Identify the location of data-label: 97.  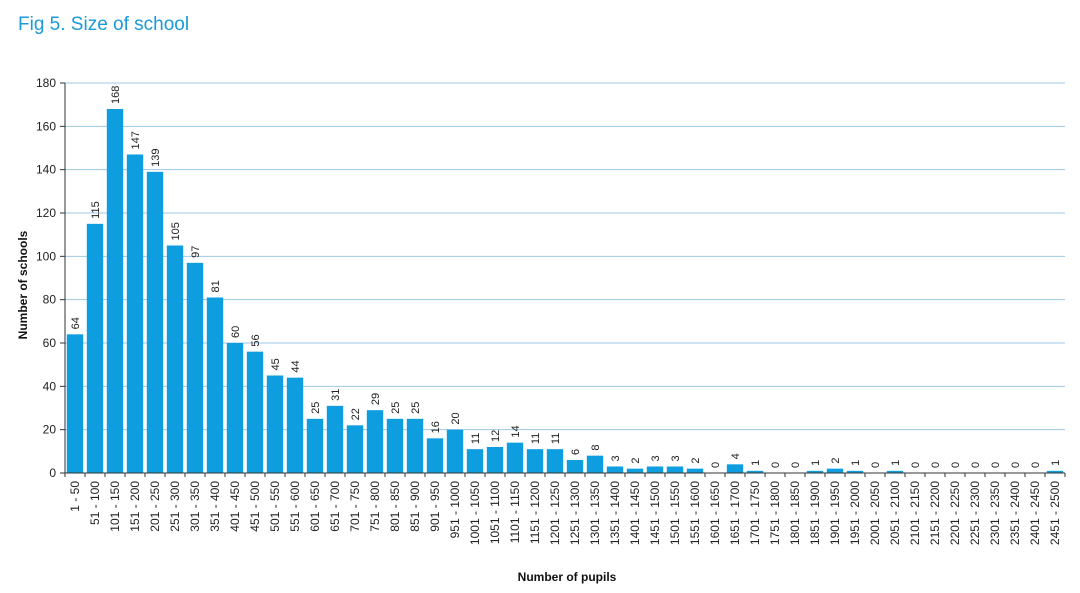
(196, 252).